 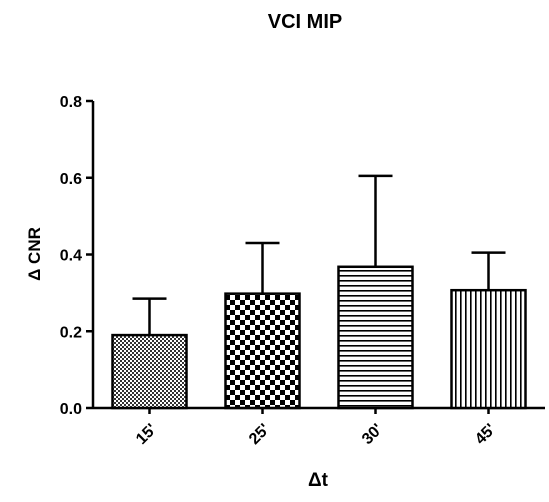 I want to click on chart-title: VCI MIP, so click(x=305, y=22).